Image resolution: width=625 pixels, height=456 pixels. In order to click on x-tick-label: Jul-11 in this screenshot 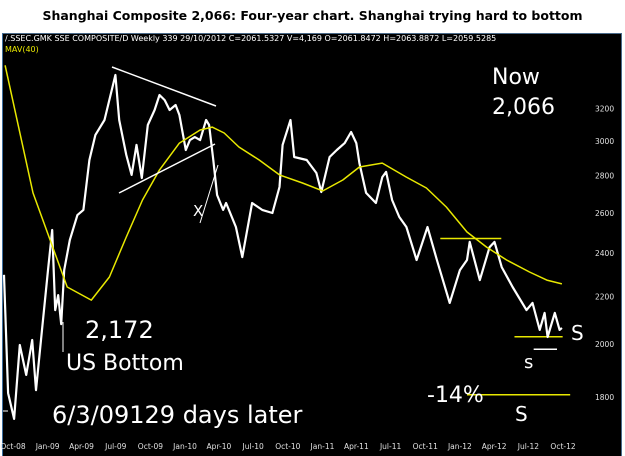, I will do `click(390, 446)`.